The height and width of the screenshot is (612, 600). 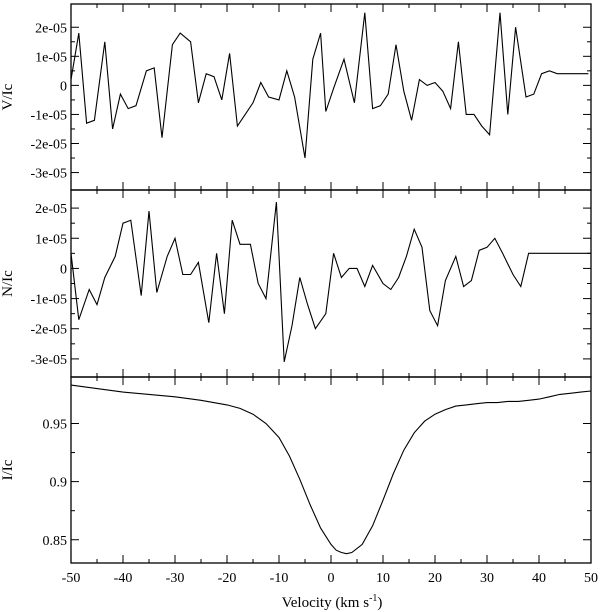 I want to click on y-tick-label: 0.85, so click(x=55, y=541).